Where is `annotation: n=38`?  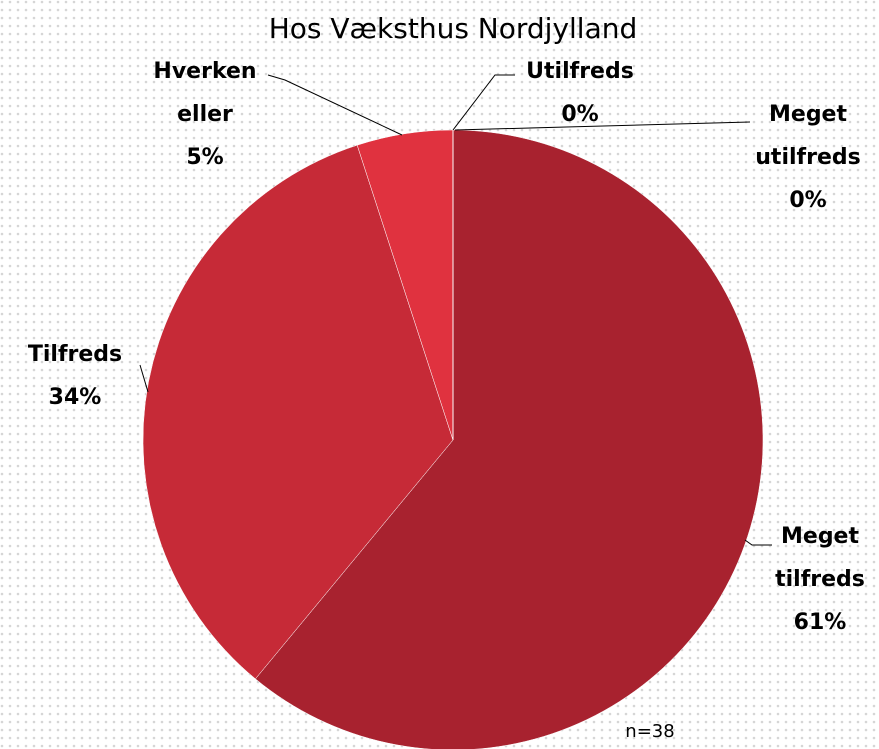
annotation: n=38 is located at coordinates (649, 731).